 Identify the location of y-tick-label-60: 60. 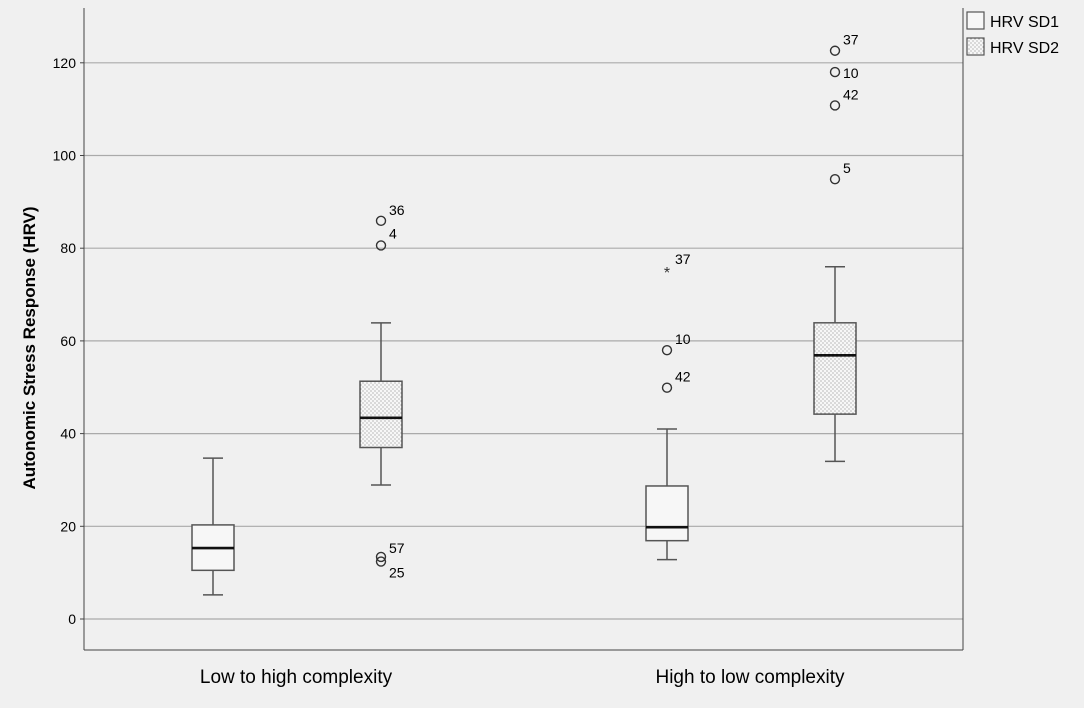
(68, 341).